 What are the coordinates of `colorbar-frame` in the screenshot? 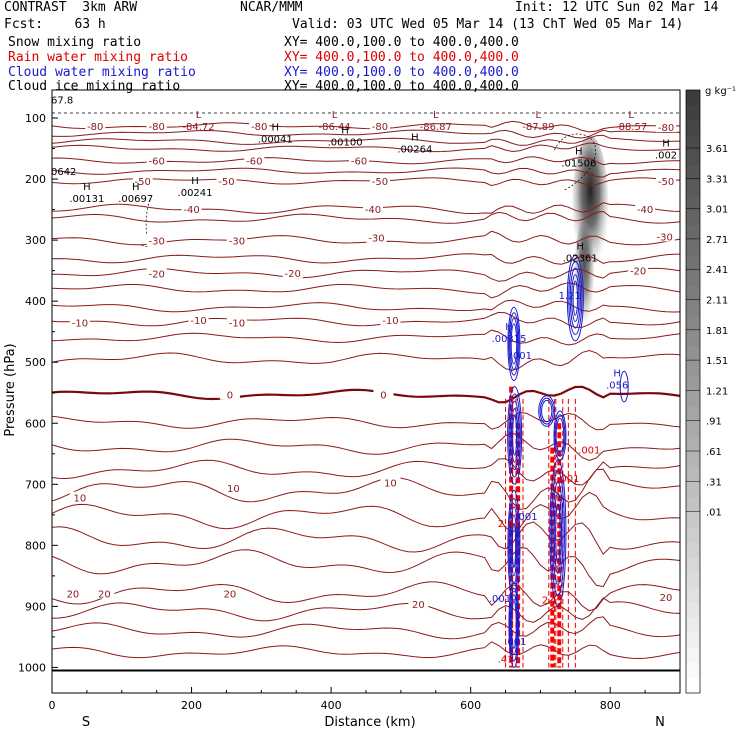 It's located at (693, 391).